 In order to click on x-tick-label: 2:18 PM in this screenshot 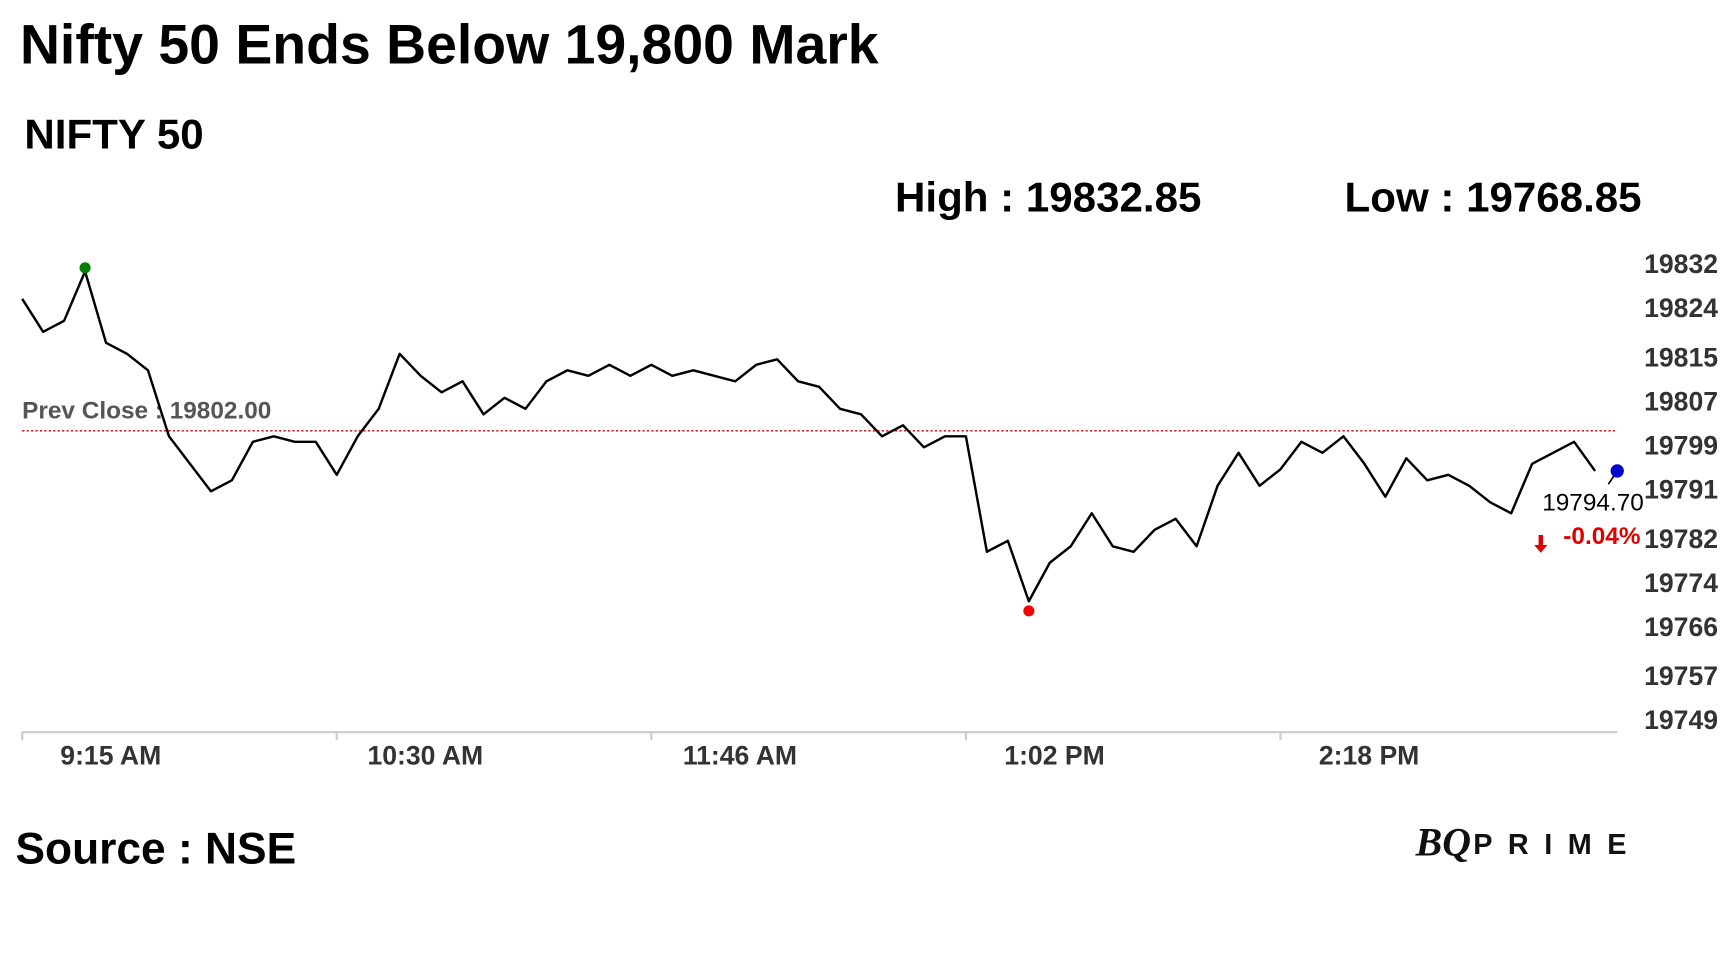, I will do `click(1369, 756)`.